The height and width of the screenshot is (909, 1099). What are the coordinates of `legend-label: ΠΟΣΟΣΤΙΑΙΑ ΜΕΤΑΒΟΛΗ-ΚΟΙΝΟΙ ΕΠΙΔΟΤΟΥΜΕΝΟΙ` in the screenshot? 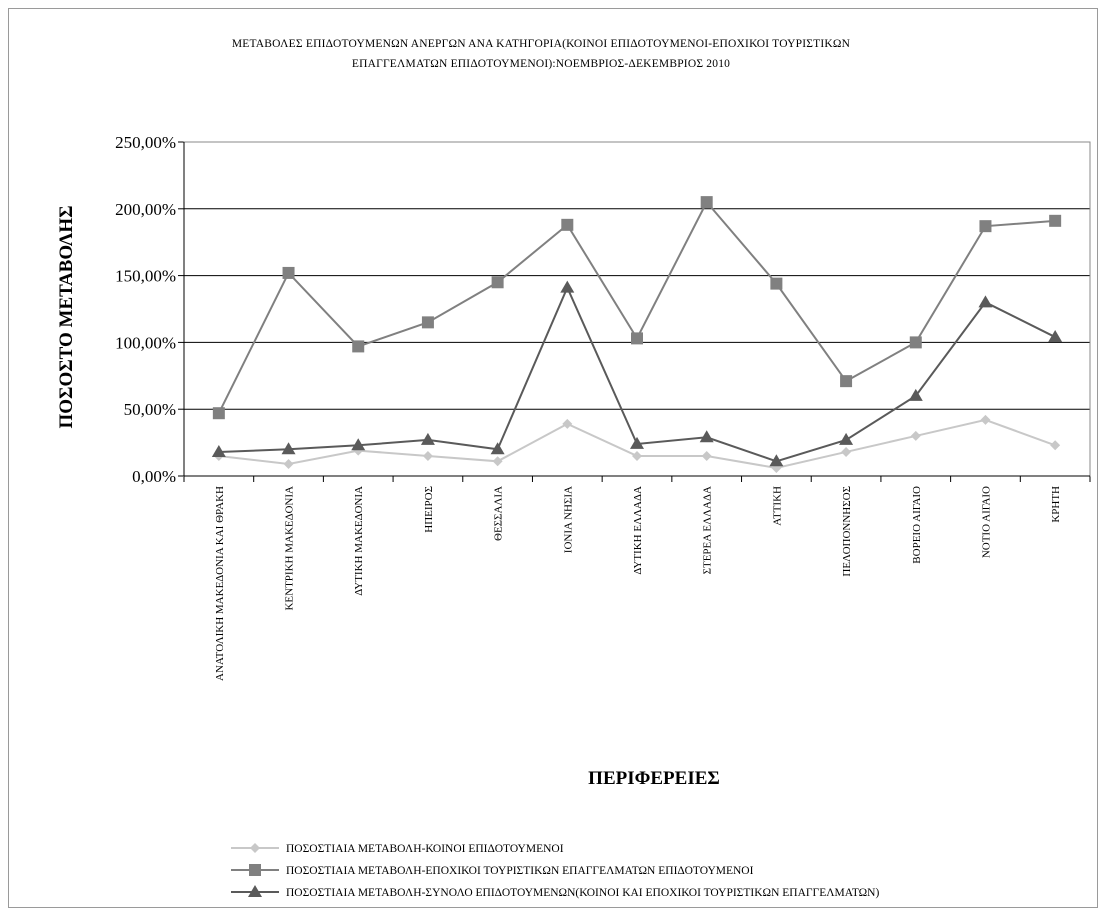 It's located at (425, 849).